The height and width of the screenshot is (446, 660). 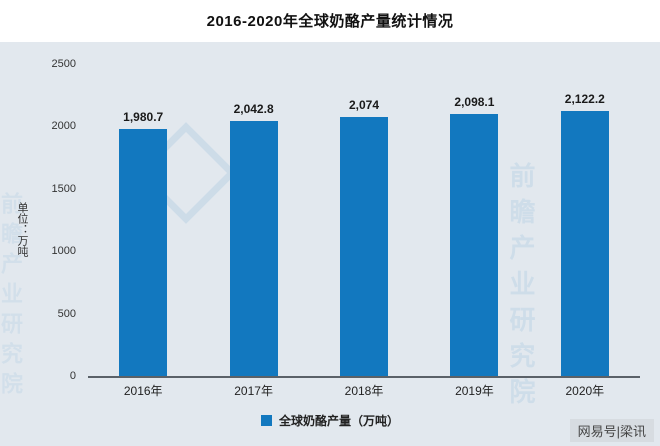 I want to click on y-axis: 0 500 1000 1500 2000 2500, so click(x=59, y=220).